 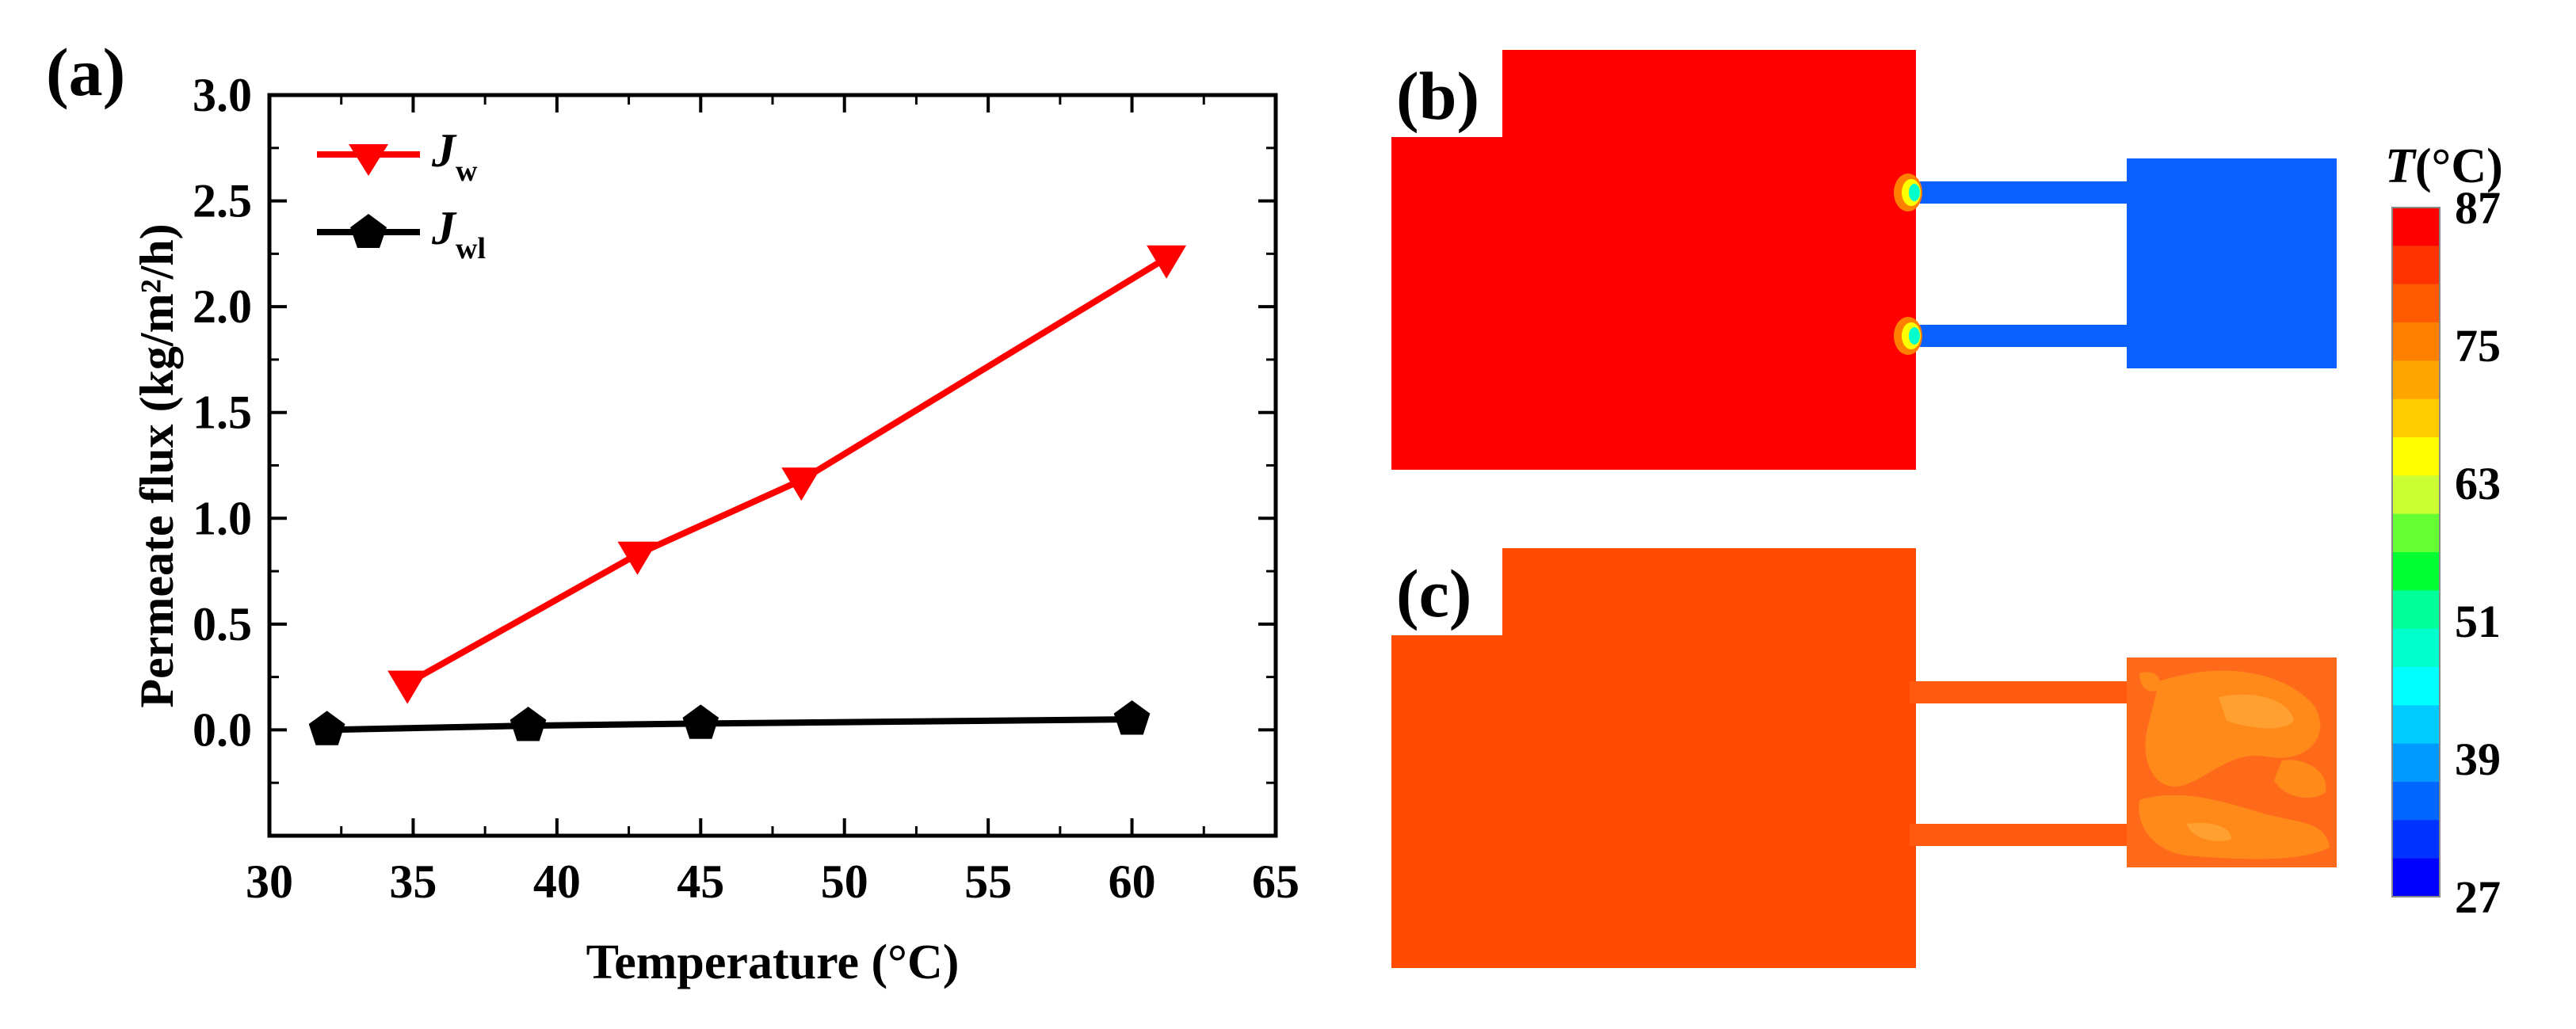 What do you see at coordinates (157, 465) in the screenshot?
I see `y-axis-label: Permeate flux (kg/m²/h)` at bounding box center [157, 465].